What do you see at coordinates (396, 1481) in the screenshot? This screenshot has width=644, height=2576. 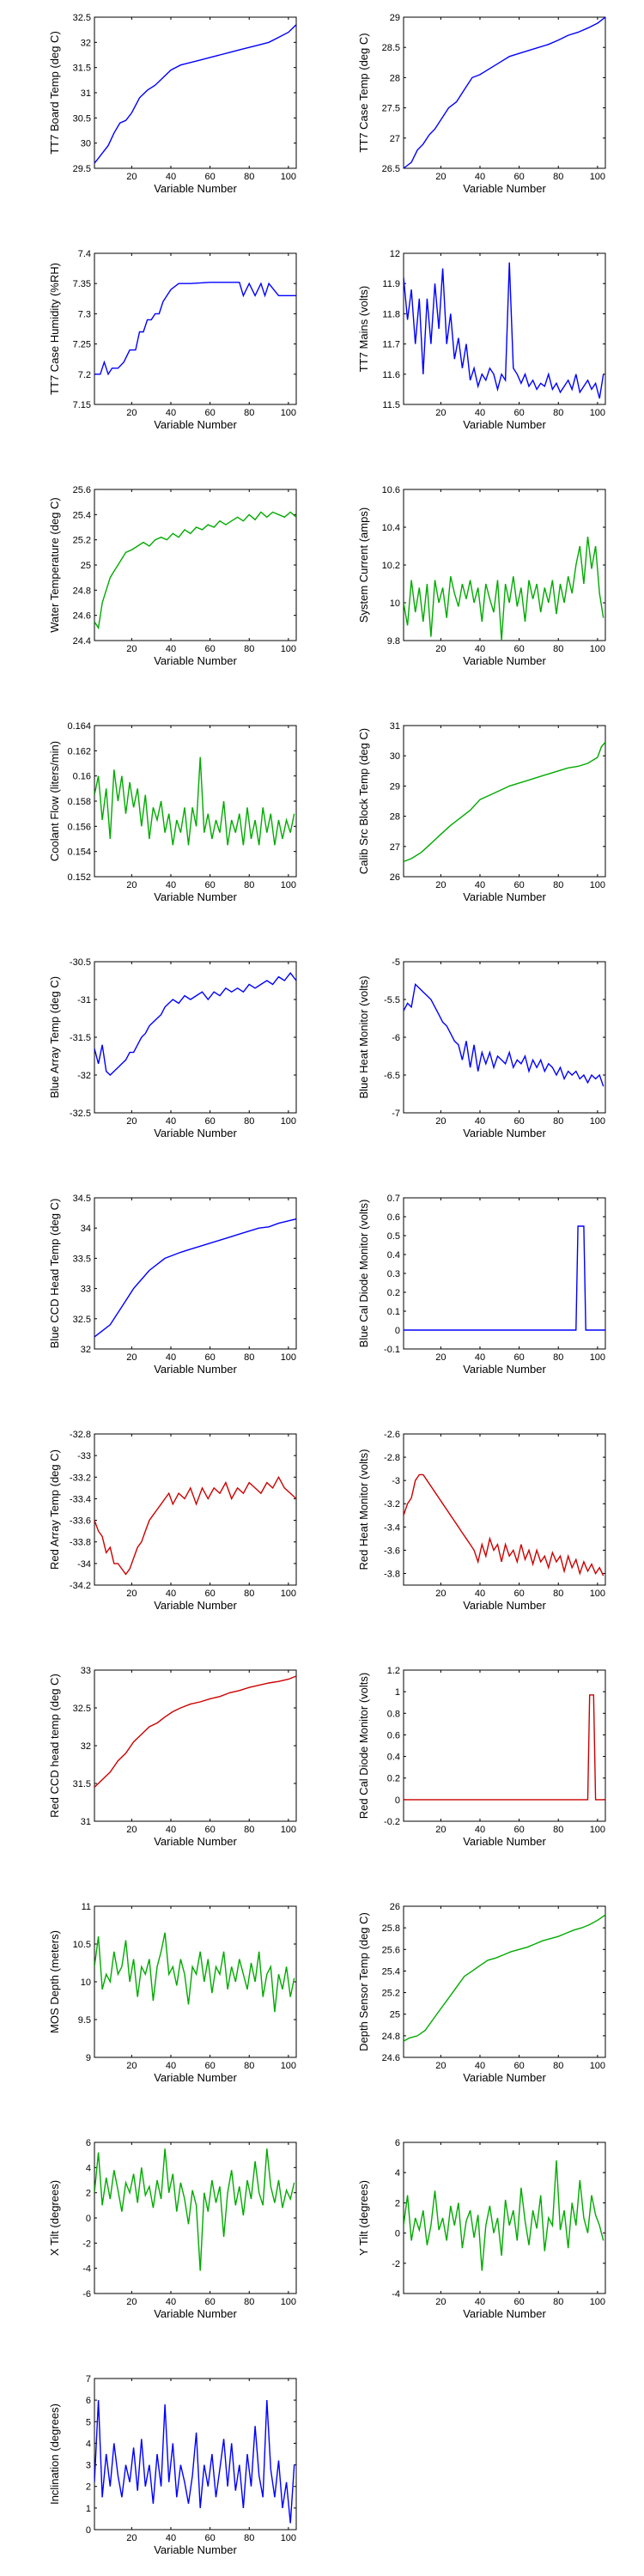 I see `y-tick-label: -3` at bounding box center [396, 1481].